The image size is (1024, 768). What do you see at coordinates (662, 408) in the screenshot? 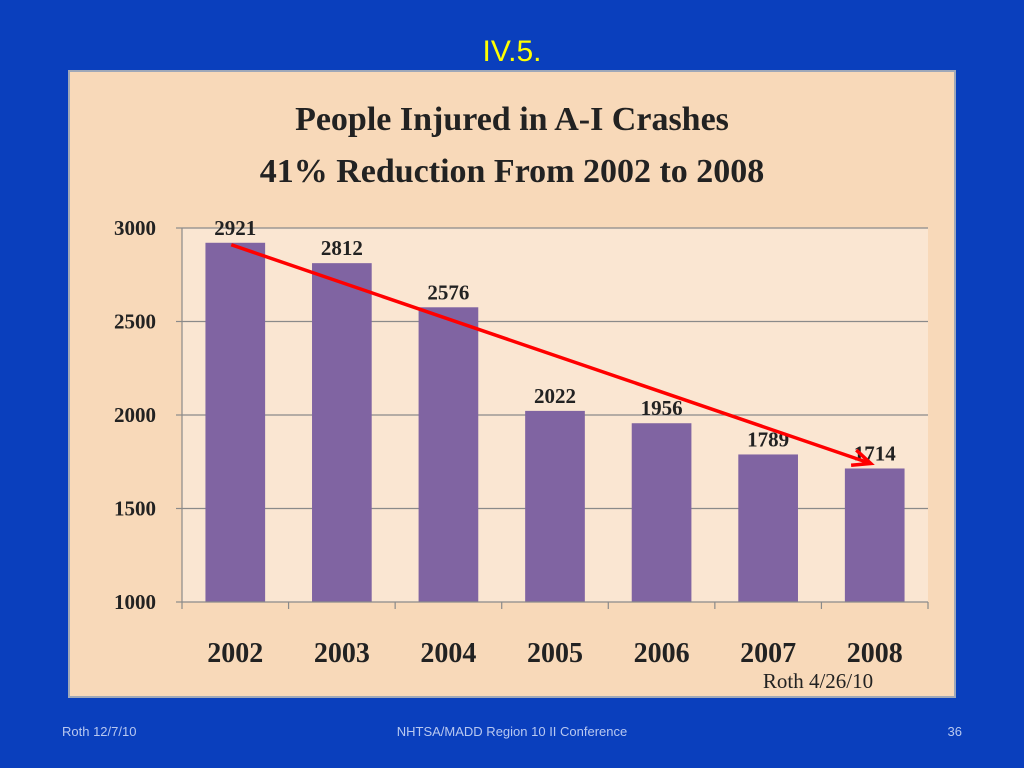
I see `data-label-2006: 1956` at bounding box center [662, 408].